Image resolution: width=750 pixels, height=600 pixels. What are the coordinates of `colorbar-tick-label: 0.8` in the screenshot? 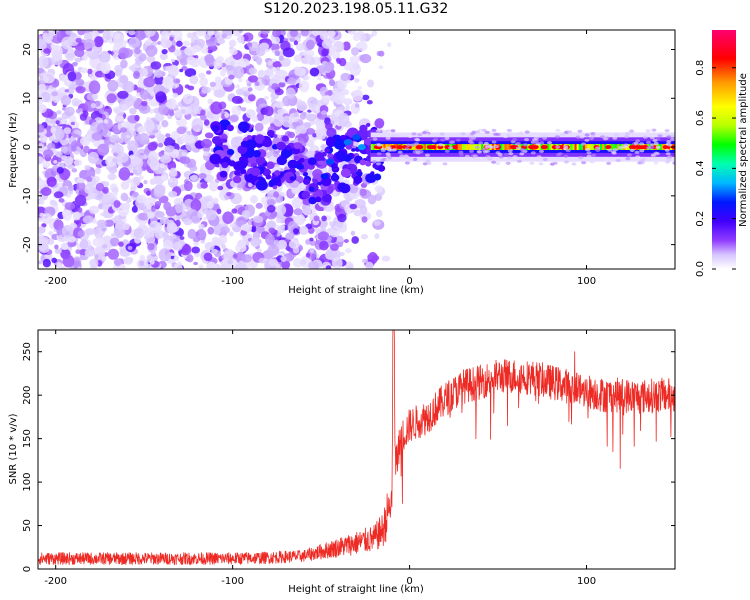 It's located at (700, 68).